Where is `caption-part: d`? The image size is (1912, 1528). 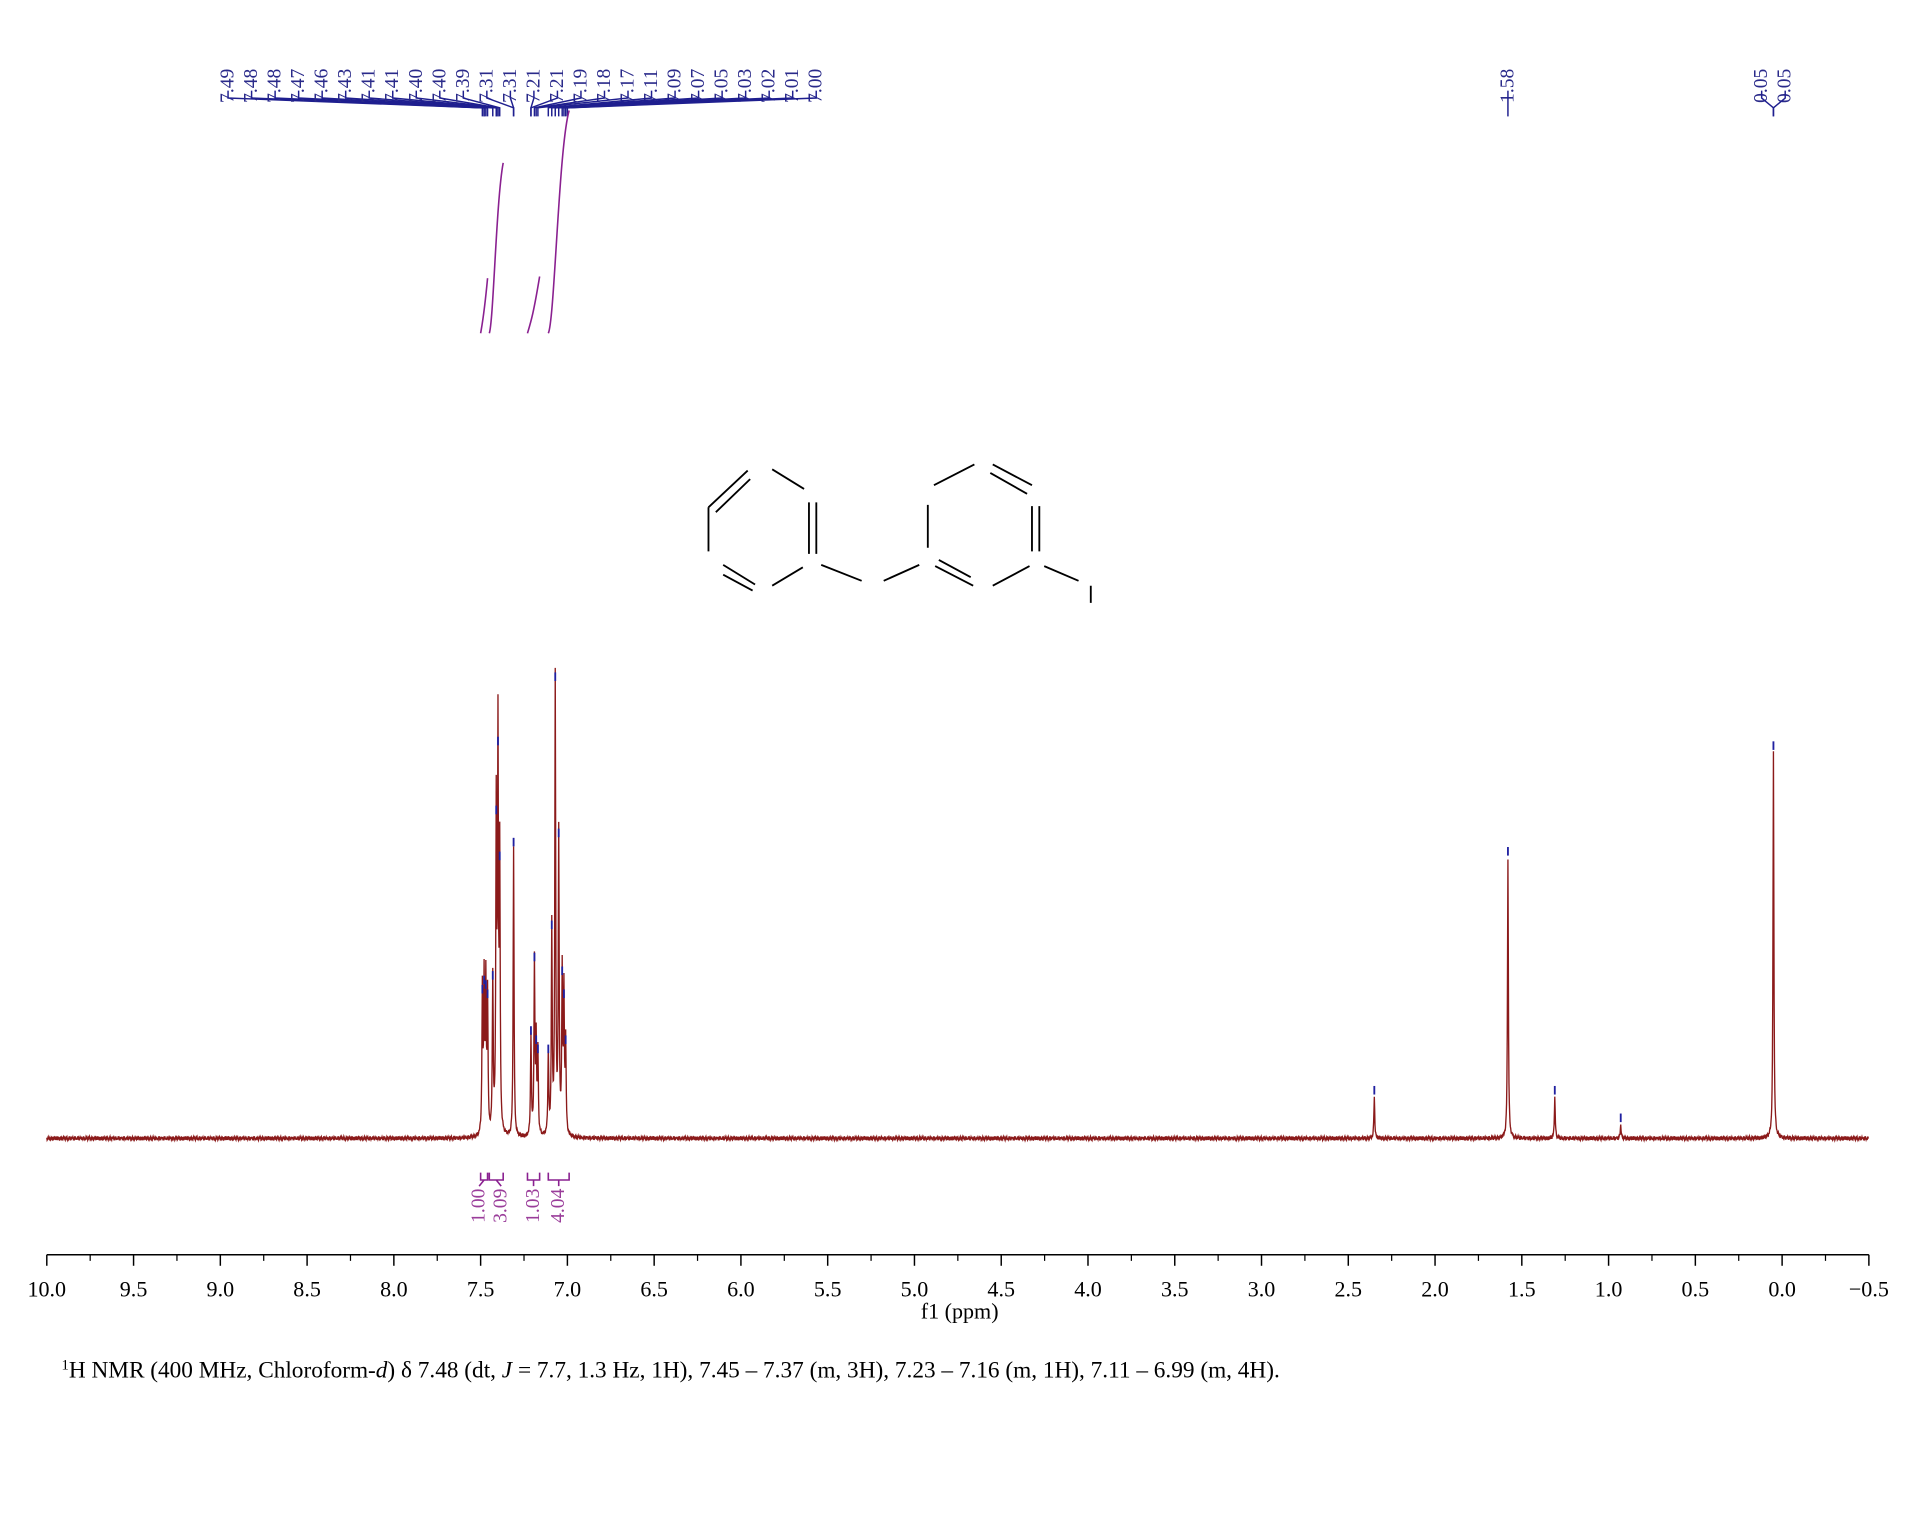
caption-part: d is located at coordinates (382, 1370).